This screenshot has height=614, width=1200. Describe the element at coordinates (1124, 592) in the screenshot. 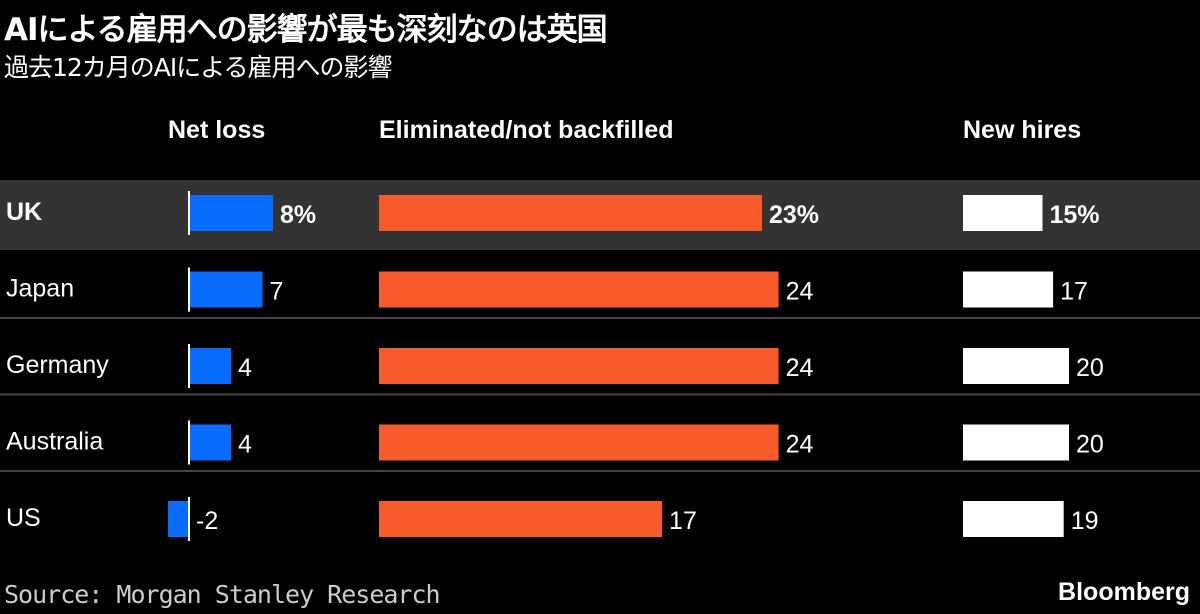

I see `bloomberg-logo: Bloomberg` at that location.